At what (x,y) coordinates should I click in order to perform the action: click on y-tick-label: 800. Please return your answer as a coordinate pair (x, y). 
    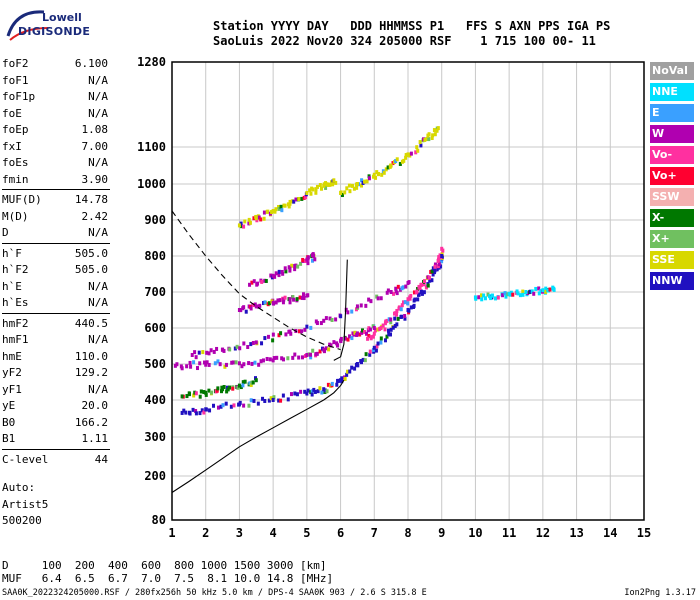
    Looking at the image, I should click on (155, 256).